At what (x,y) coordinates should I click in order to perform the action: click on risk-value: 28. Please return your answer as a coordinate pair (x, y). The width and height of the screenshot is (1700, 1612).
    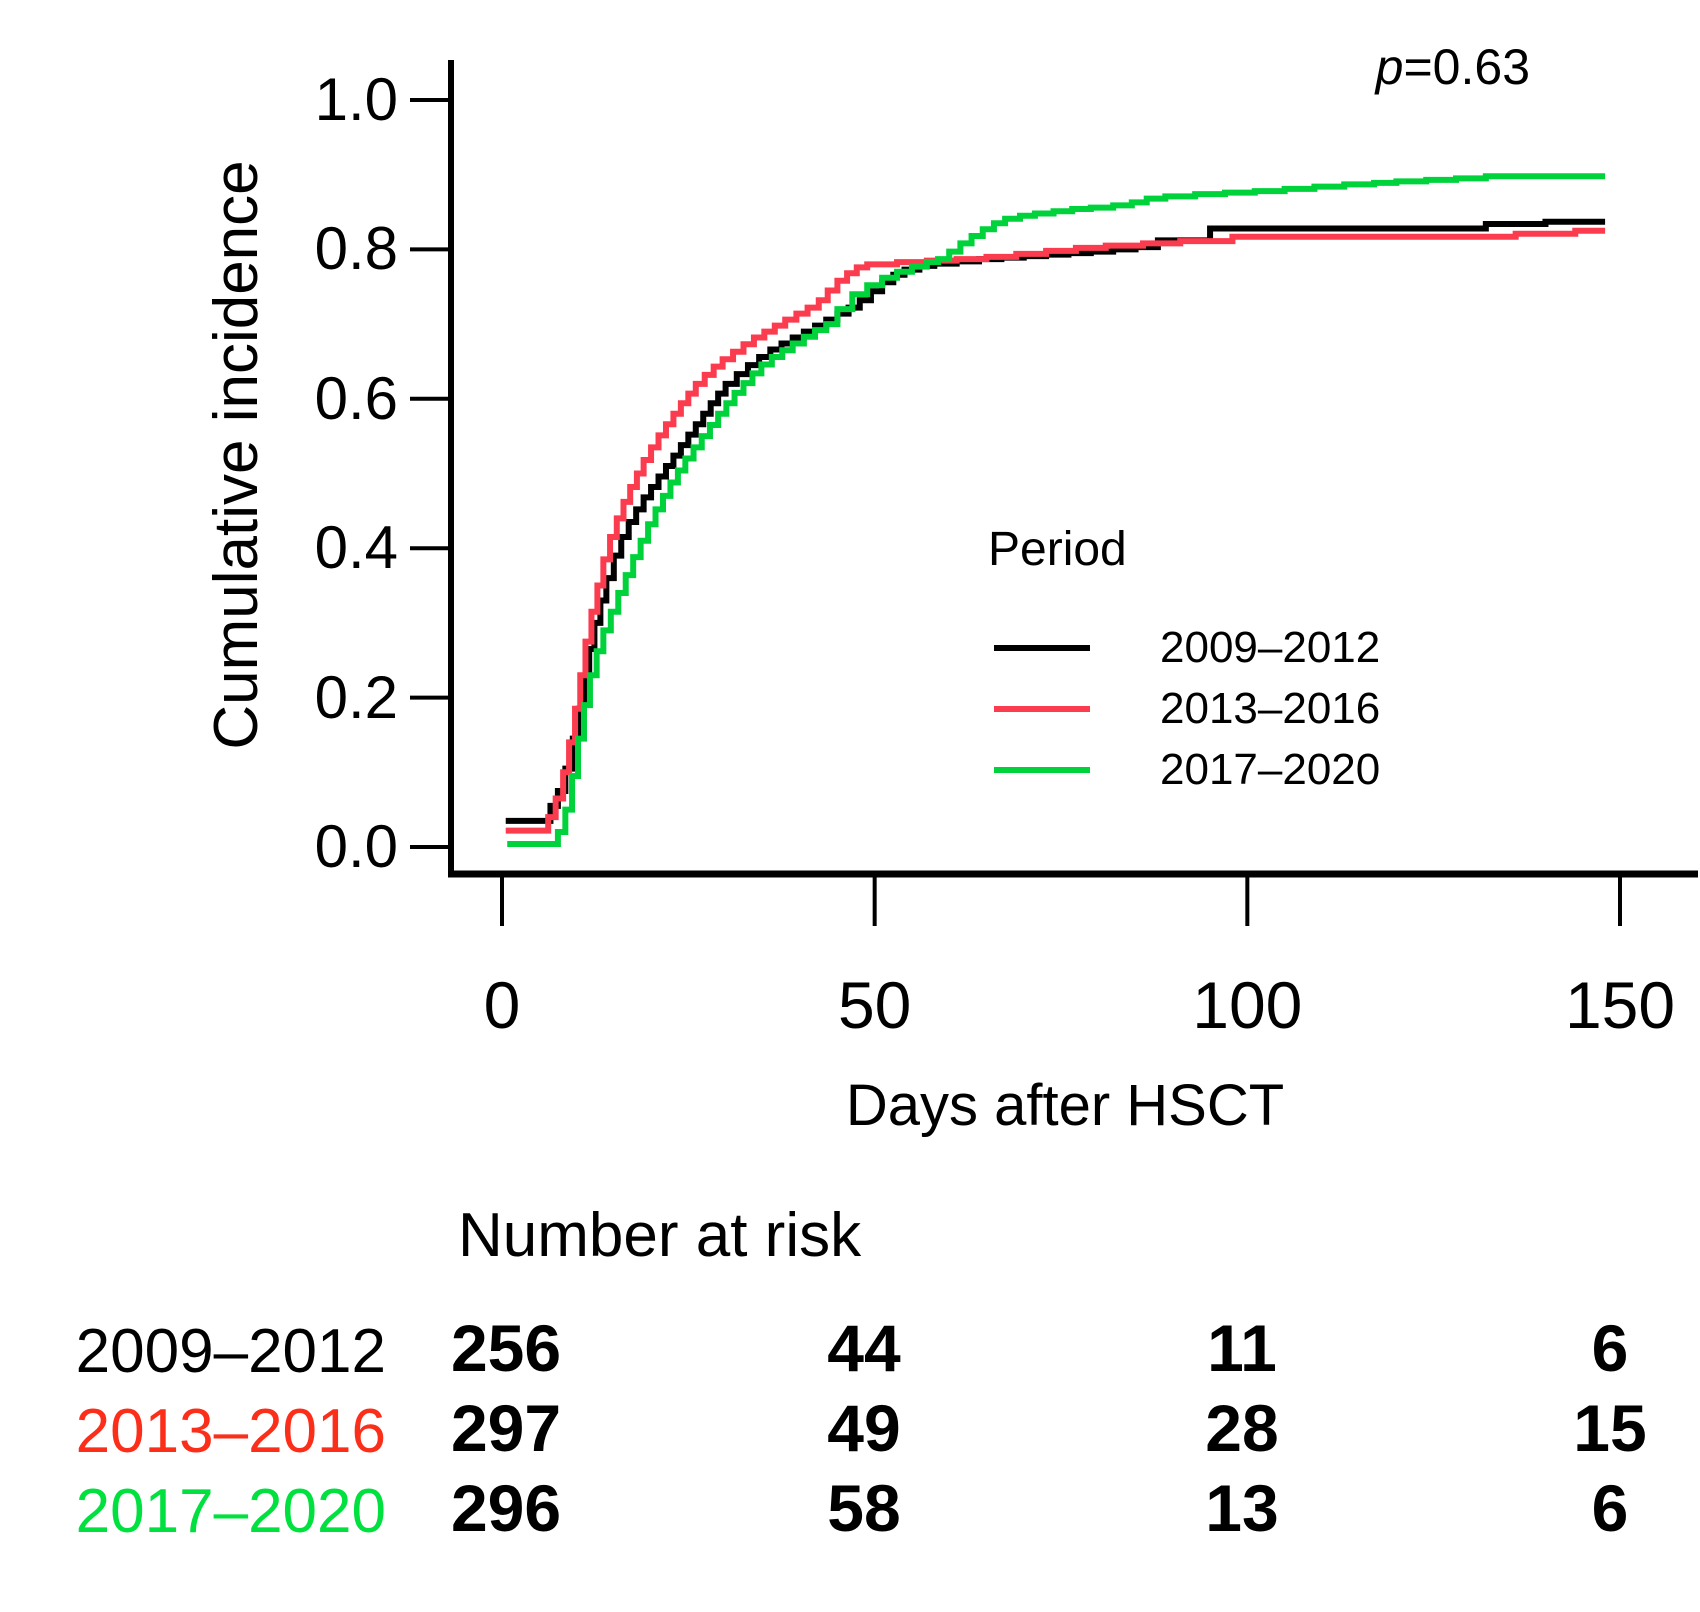
    Looking at the image, I should click on (1242, 1428).